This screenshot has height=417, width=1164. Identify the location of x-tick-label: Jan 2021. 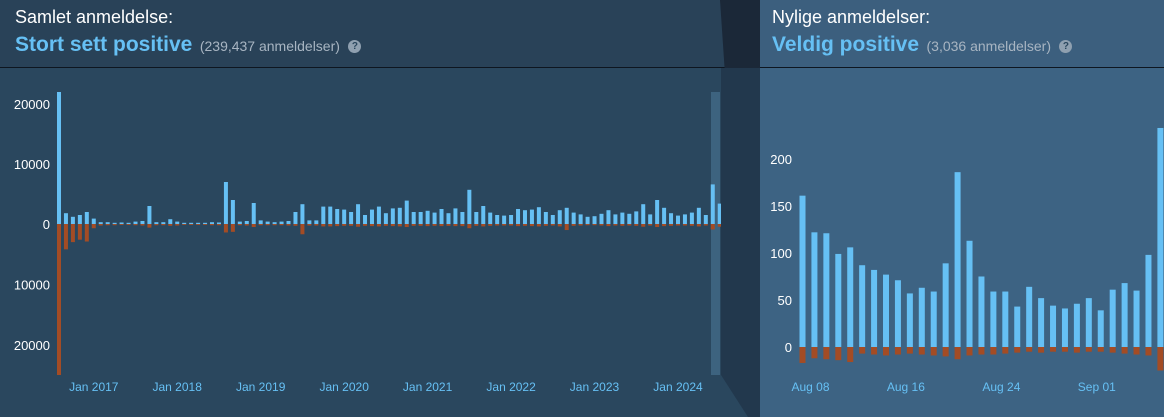
(428, 387).